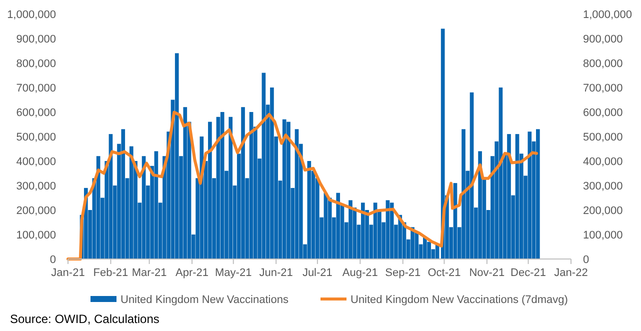 This screenshot has height=331, width=641. What do you see at coordinates (192, 273) in the screenshot?
I see `x-tick-label: Apr-21` at bounding box center [192, 273].